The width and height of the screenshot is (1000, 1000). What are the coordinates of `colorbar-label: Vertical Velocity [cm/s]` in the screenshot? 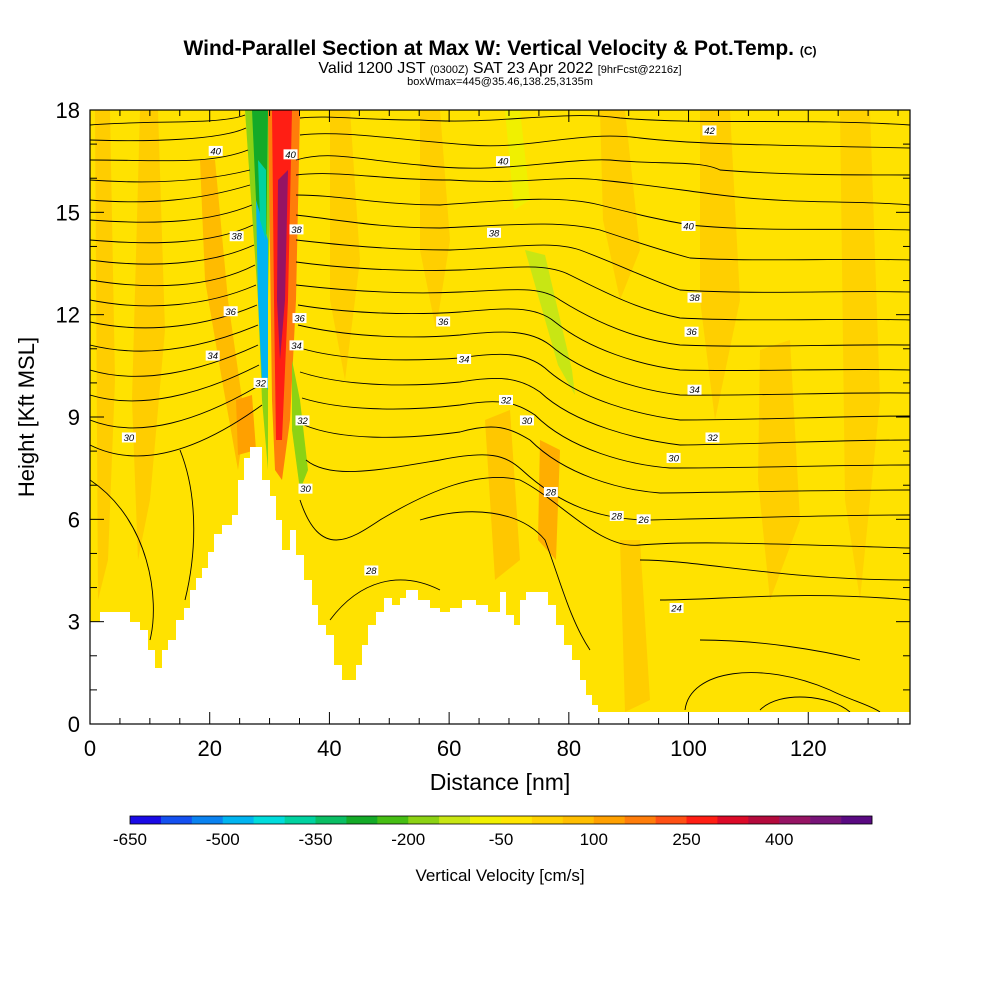 It's located at (499, 875).